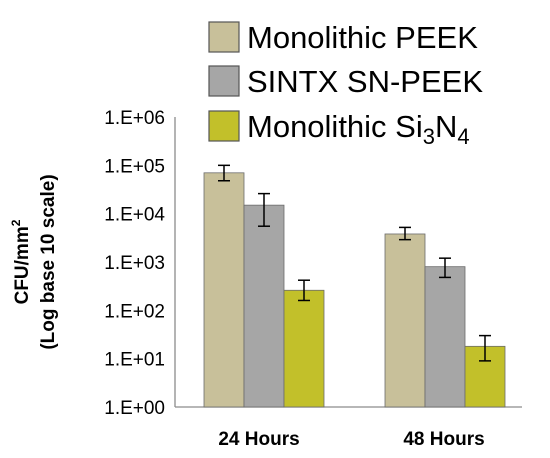 The image size is (550, 458). I want to click on legend-label-monolithic-peek: Monolithic PEEK, so click(362, 37).